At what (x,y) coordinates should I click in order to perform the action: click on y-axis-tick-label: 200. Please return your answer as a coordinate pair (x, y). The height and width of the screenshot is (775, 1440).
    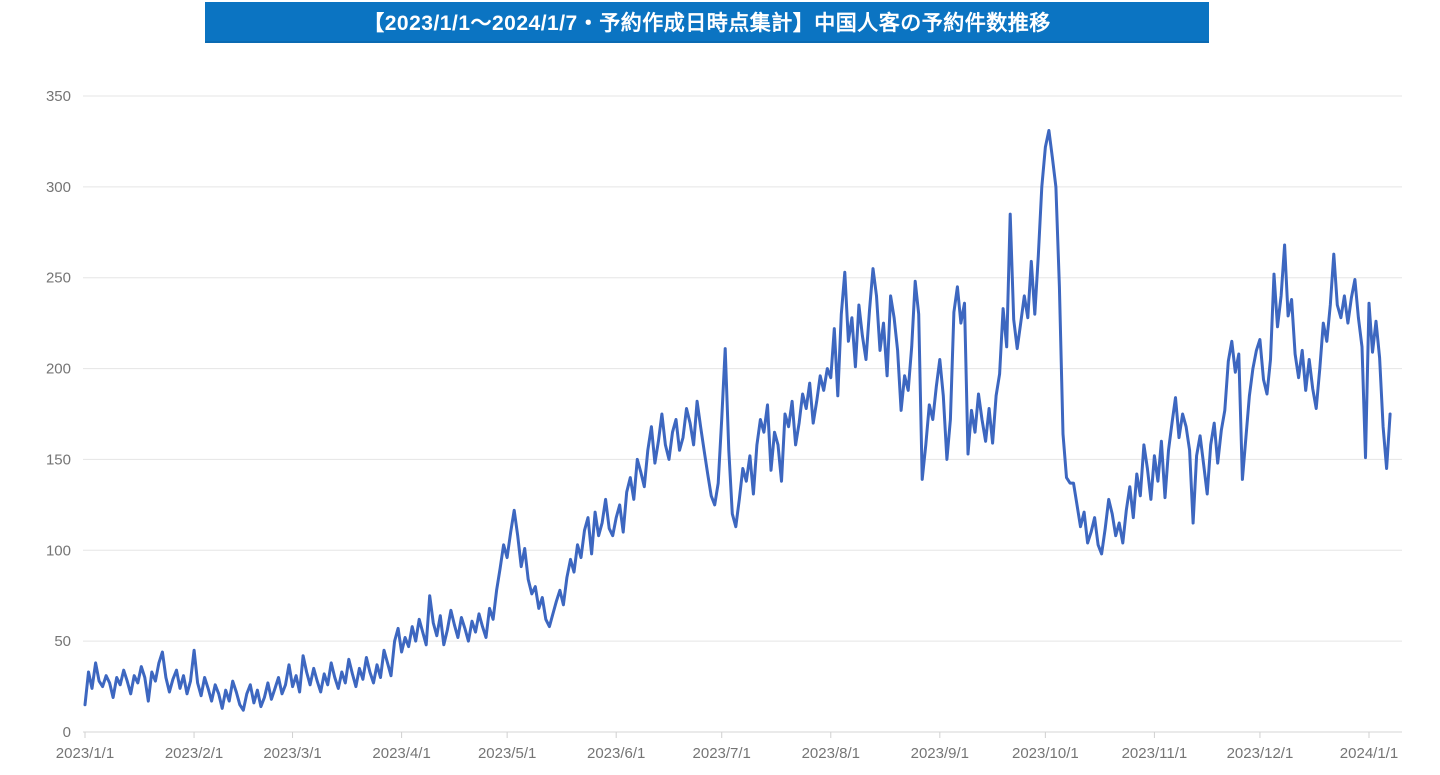
    Looking at the image, I should click on (58, 369).